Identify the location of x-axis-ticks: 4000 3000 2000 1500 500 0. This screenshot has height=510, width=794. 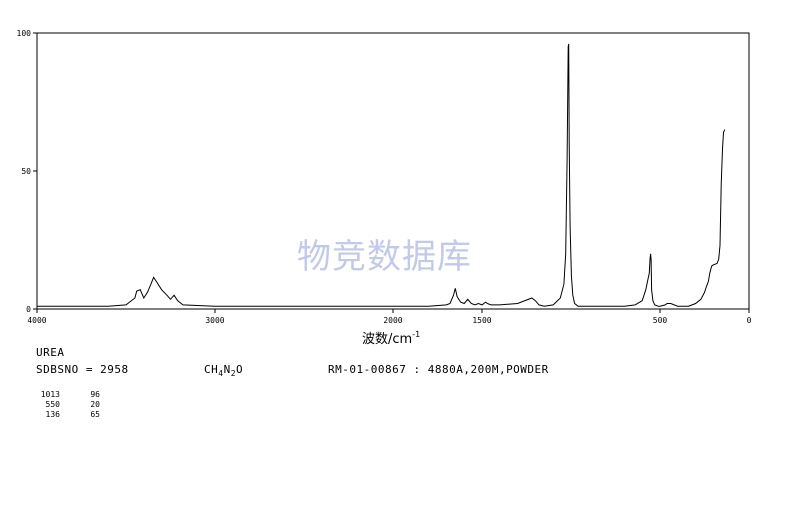
(389, 317).